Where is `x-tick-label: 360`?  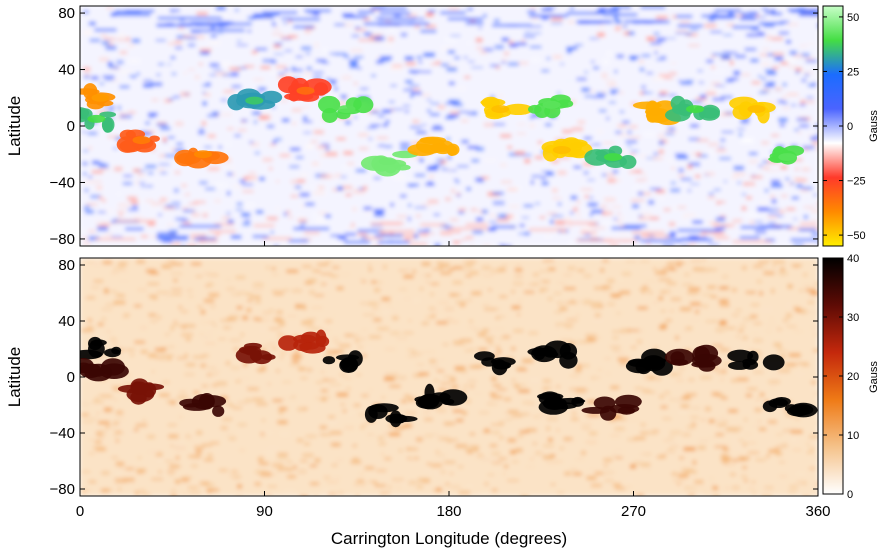 x-tick-label: 360 is located at coordinates (817, 511).